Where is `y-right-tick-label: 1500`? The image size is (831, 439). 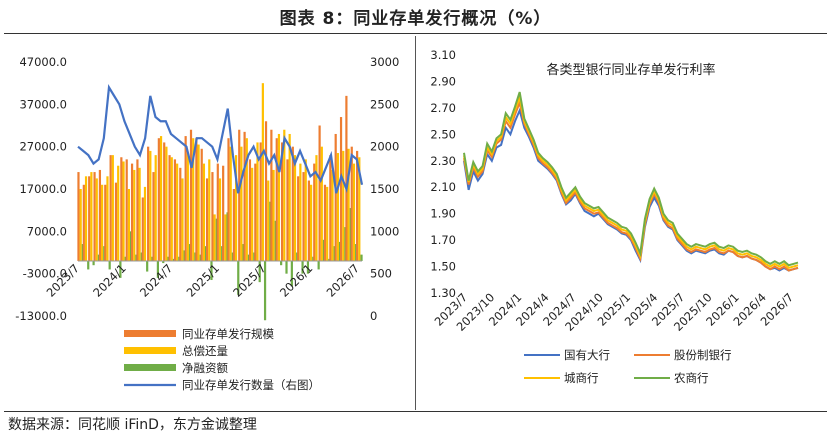 y-right-tick-label: 1500 is located at coordinates (384, 189).